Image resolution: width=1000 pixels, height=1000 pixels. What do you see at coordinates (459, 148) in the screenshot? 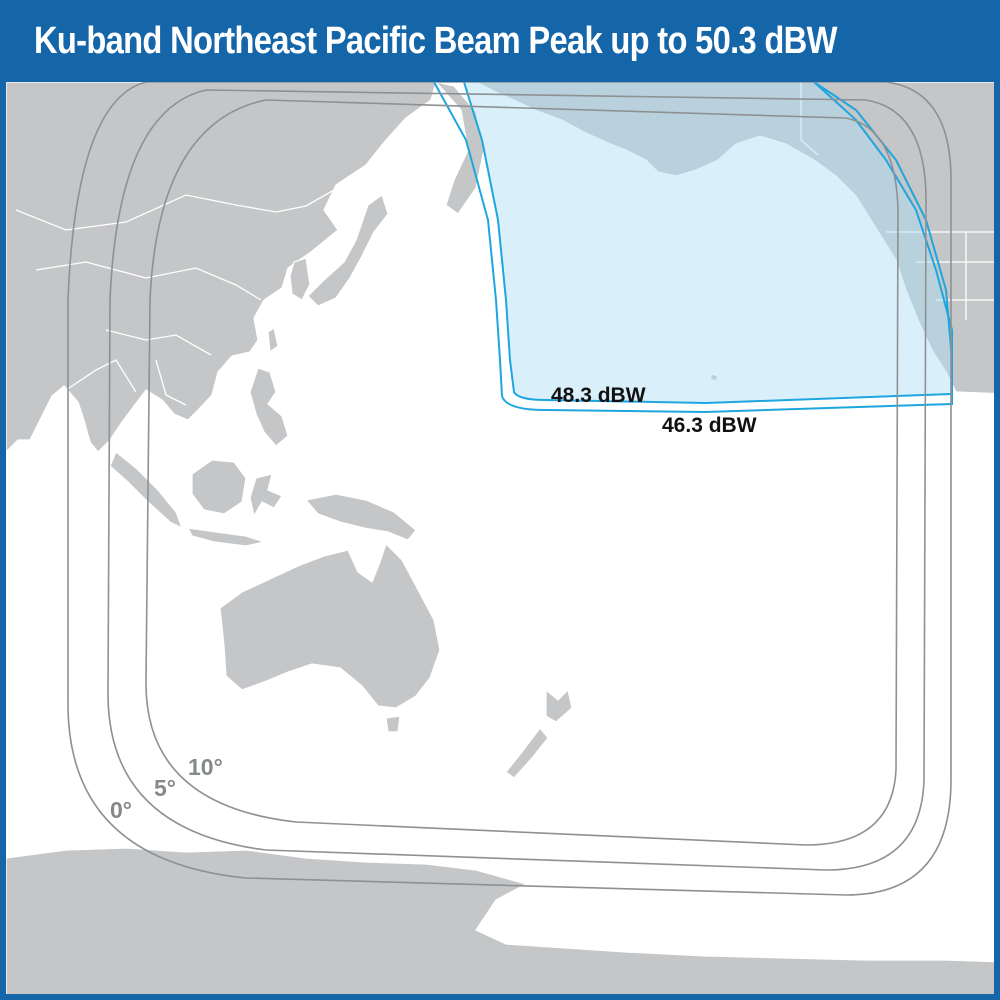
I see `landmass-kamchatka` at bounding box center [459, 148].